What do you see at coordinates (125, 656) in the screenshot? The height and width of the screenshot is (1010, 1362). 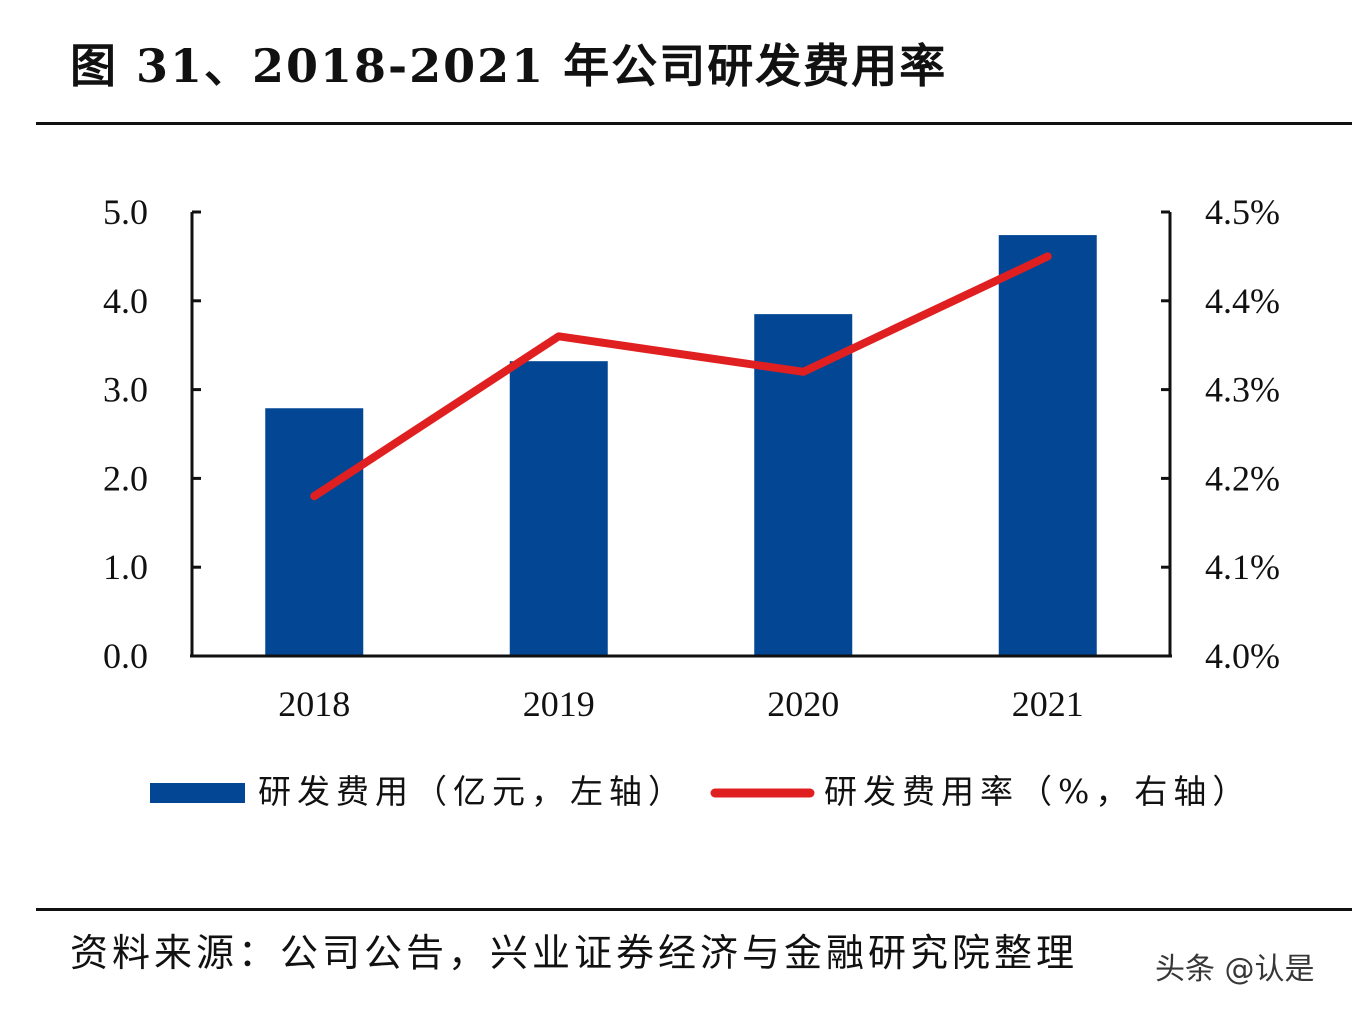 I see `left-tick-label: 0.0` at bounding box center [125, 656].